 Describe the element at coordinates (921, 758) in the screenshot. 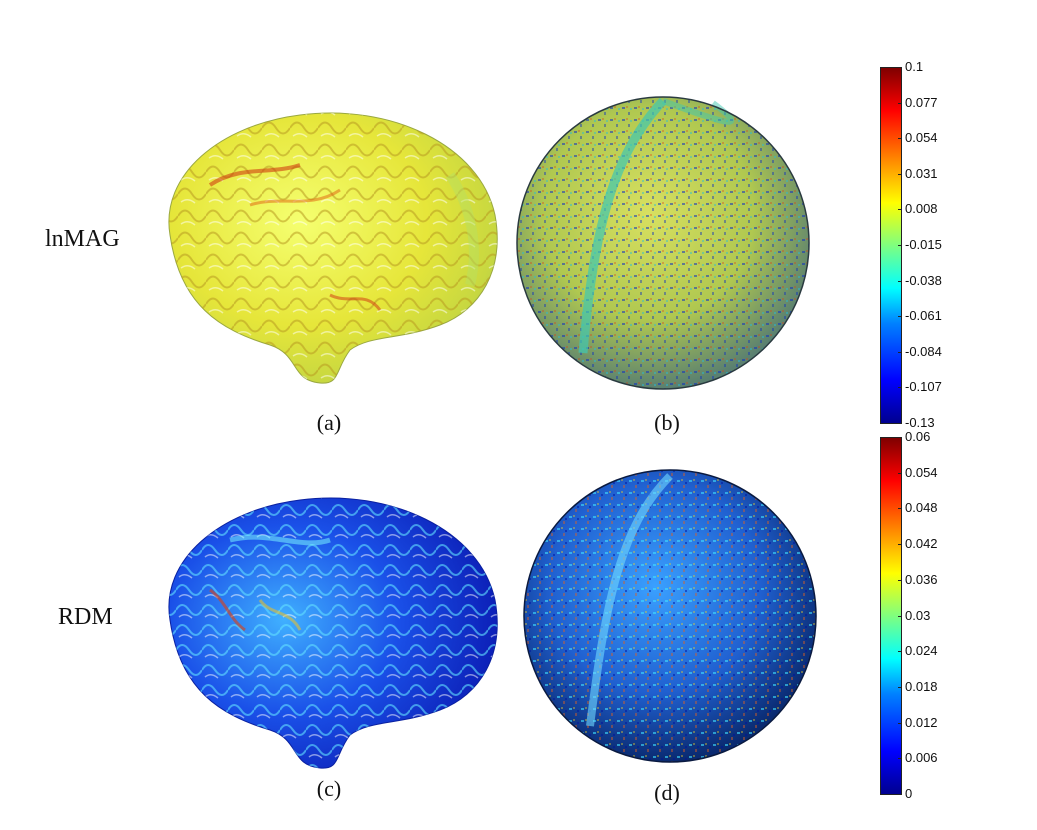

I see `colorbar-tick-label: 0.006` at that location.